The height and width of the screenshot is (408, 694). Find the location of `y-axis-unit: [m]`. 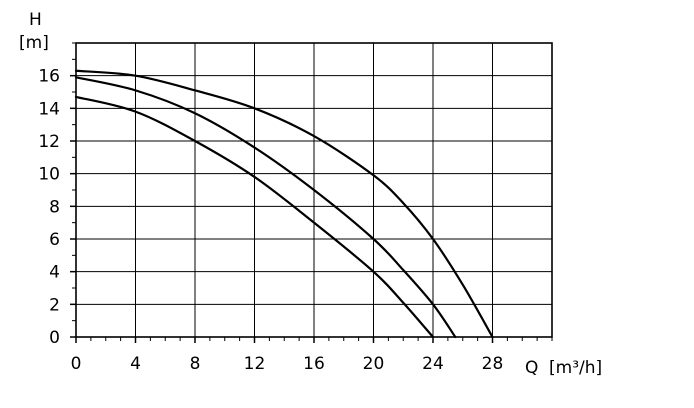

y-axis-unit: [m] is located at coordinates (34, 43).